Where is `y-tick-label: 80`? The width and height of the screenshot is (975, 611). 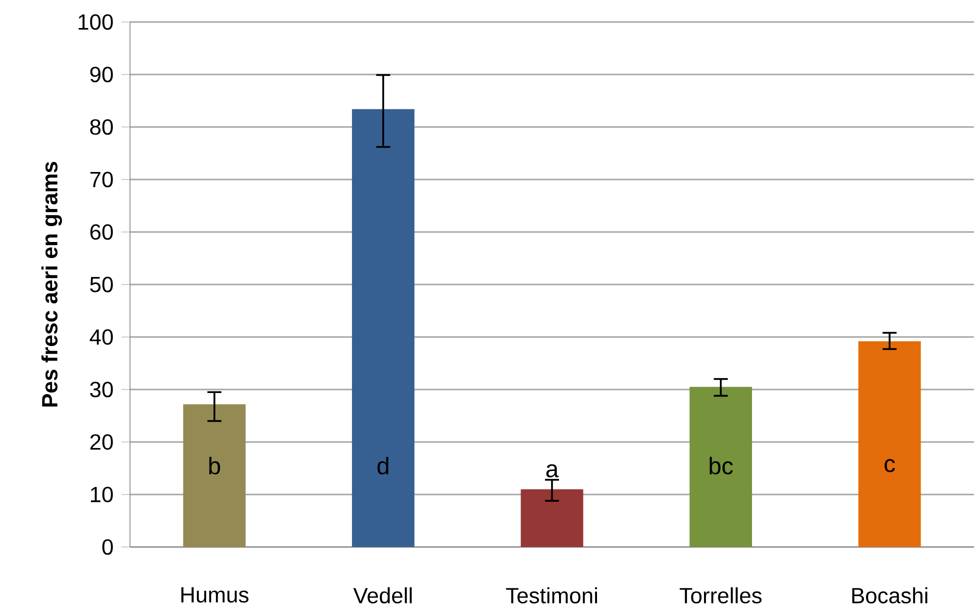
y-tick-label: 80 is located at coordinates (101, 127).